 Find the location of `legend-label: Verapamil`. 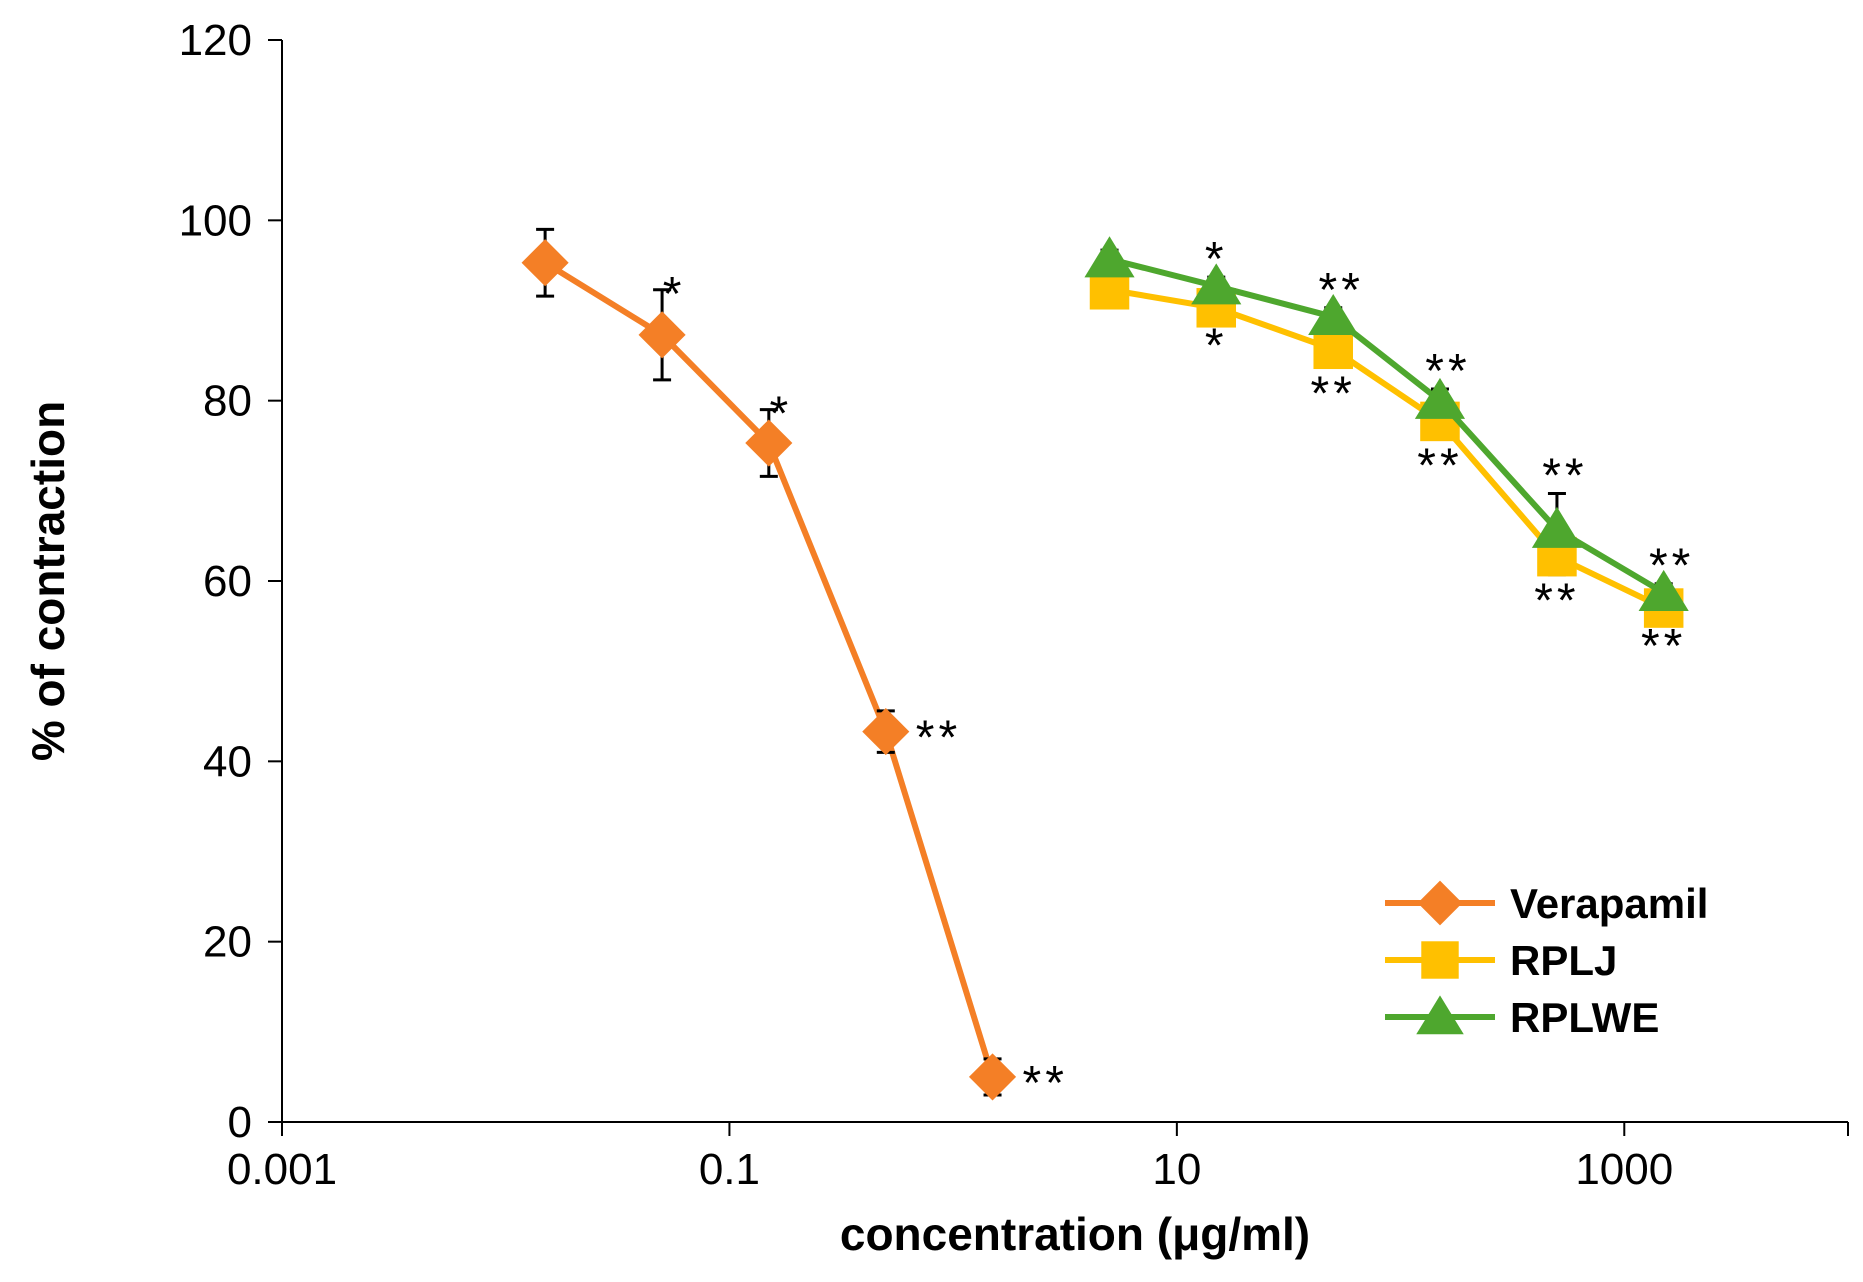

legend-label: Verapamil is located at coordinates (1609, 903).